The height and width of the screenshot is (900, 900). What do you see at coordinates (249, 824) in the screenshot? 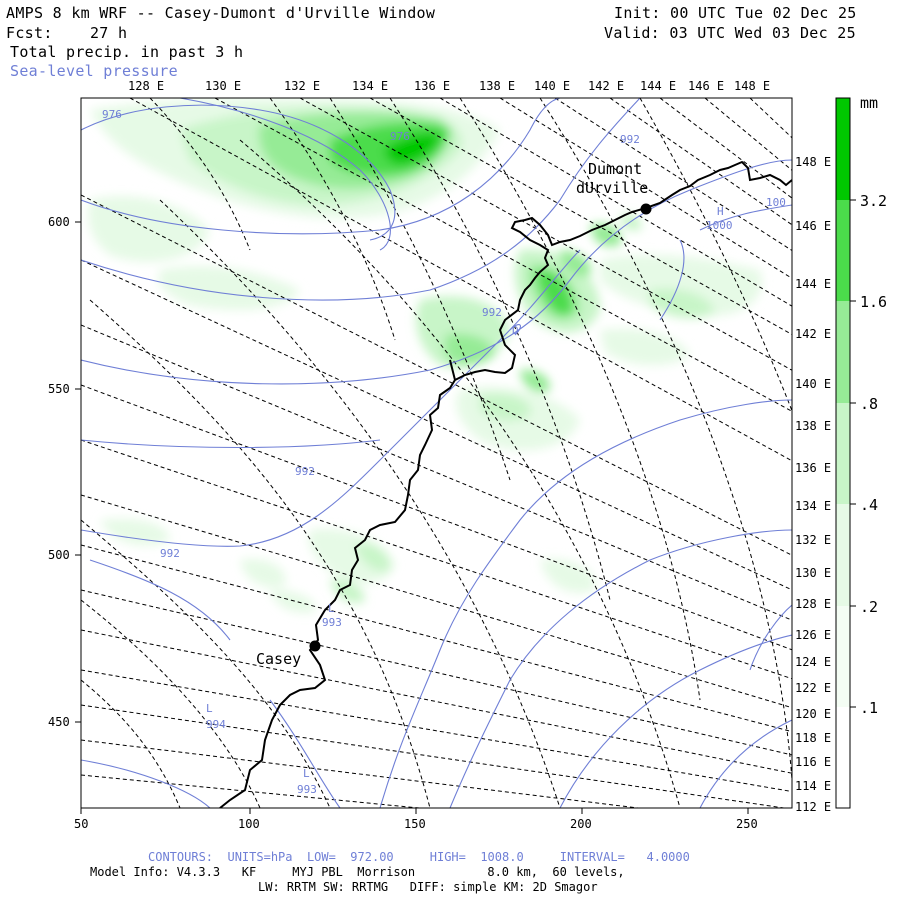
I see `x-tick-label: 100` at bounding box center [249, 824].